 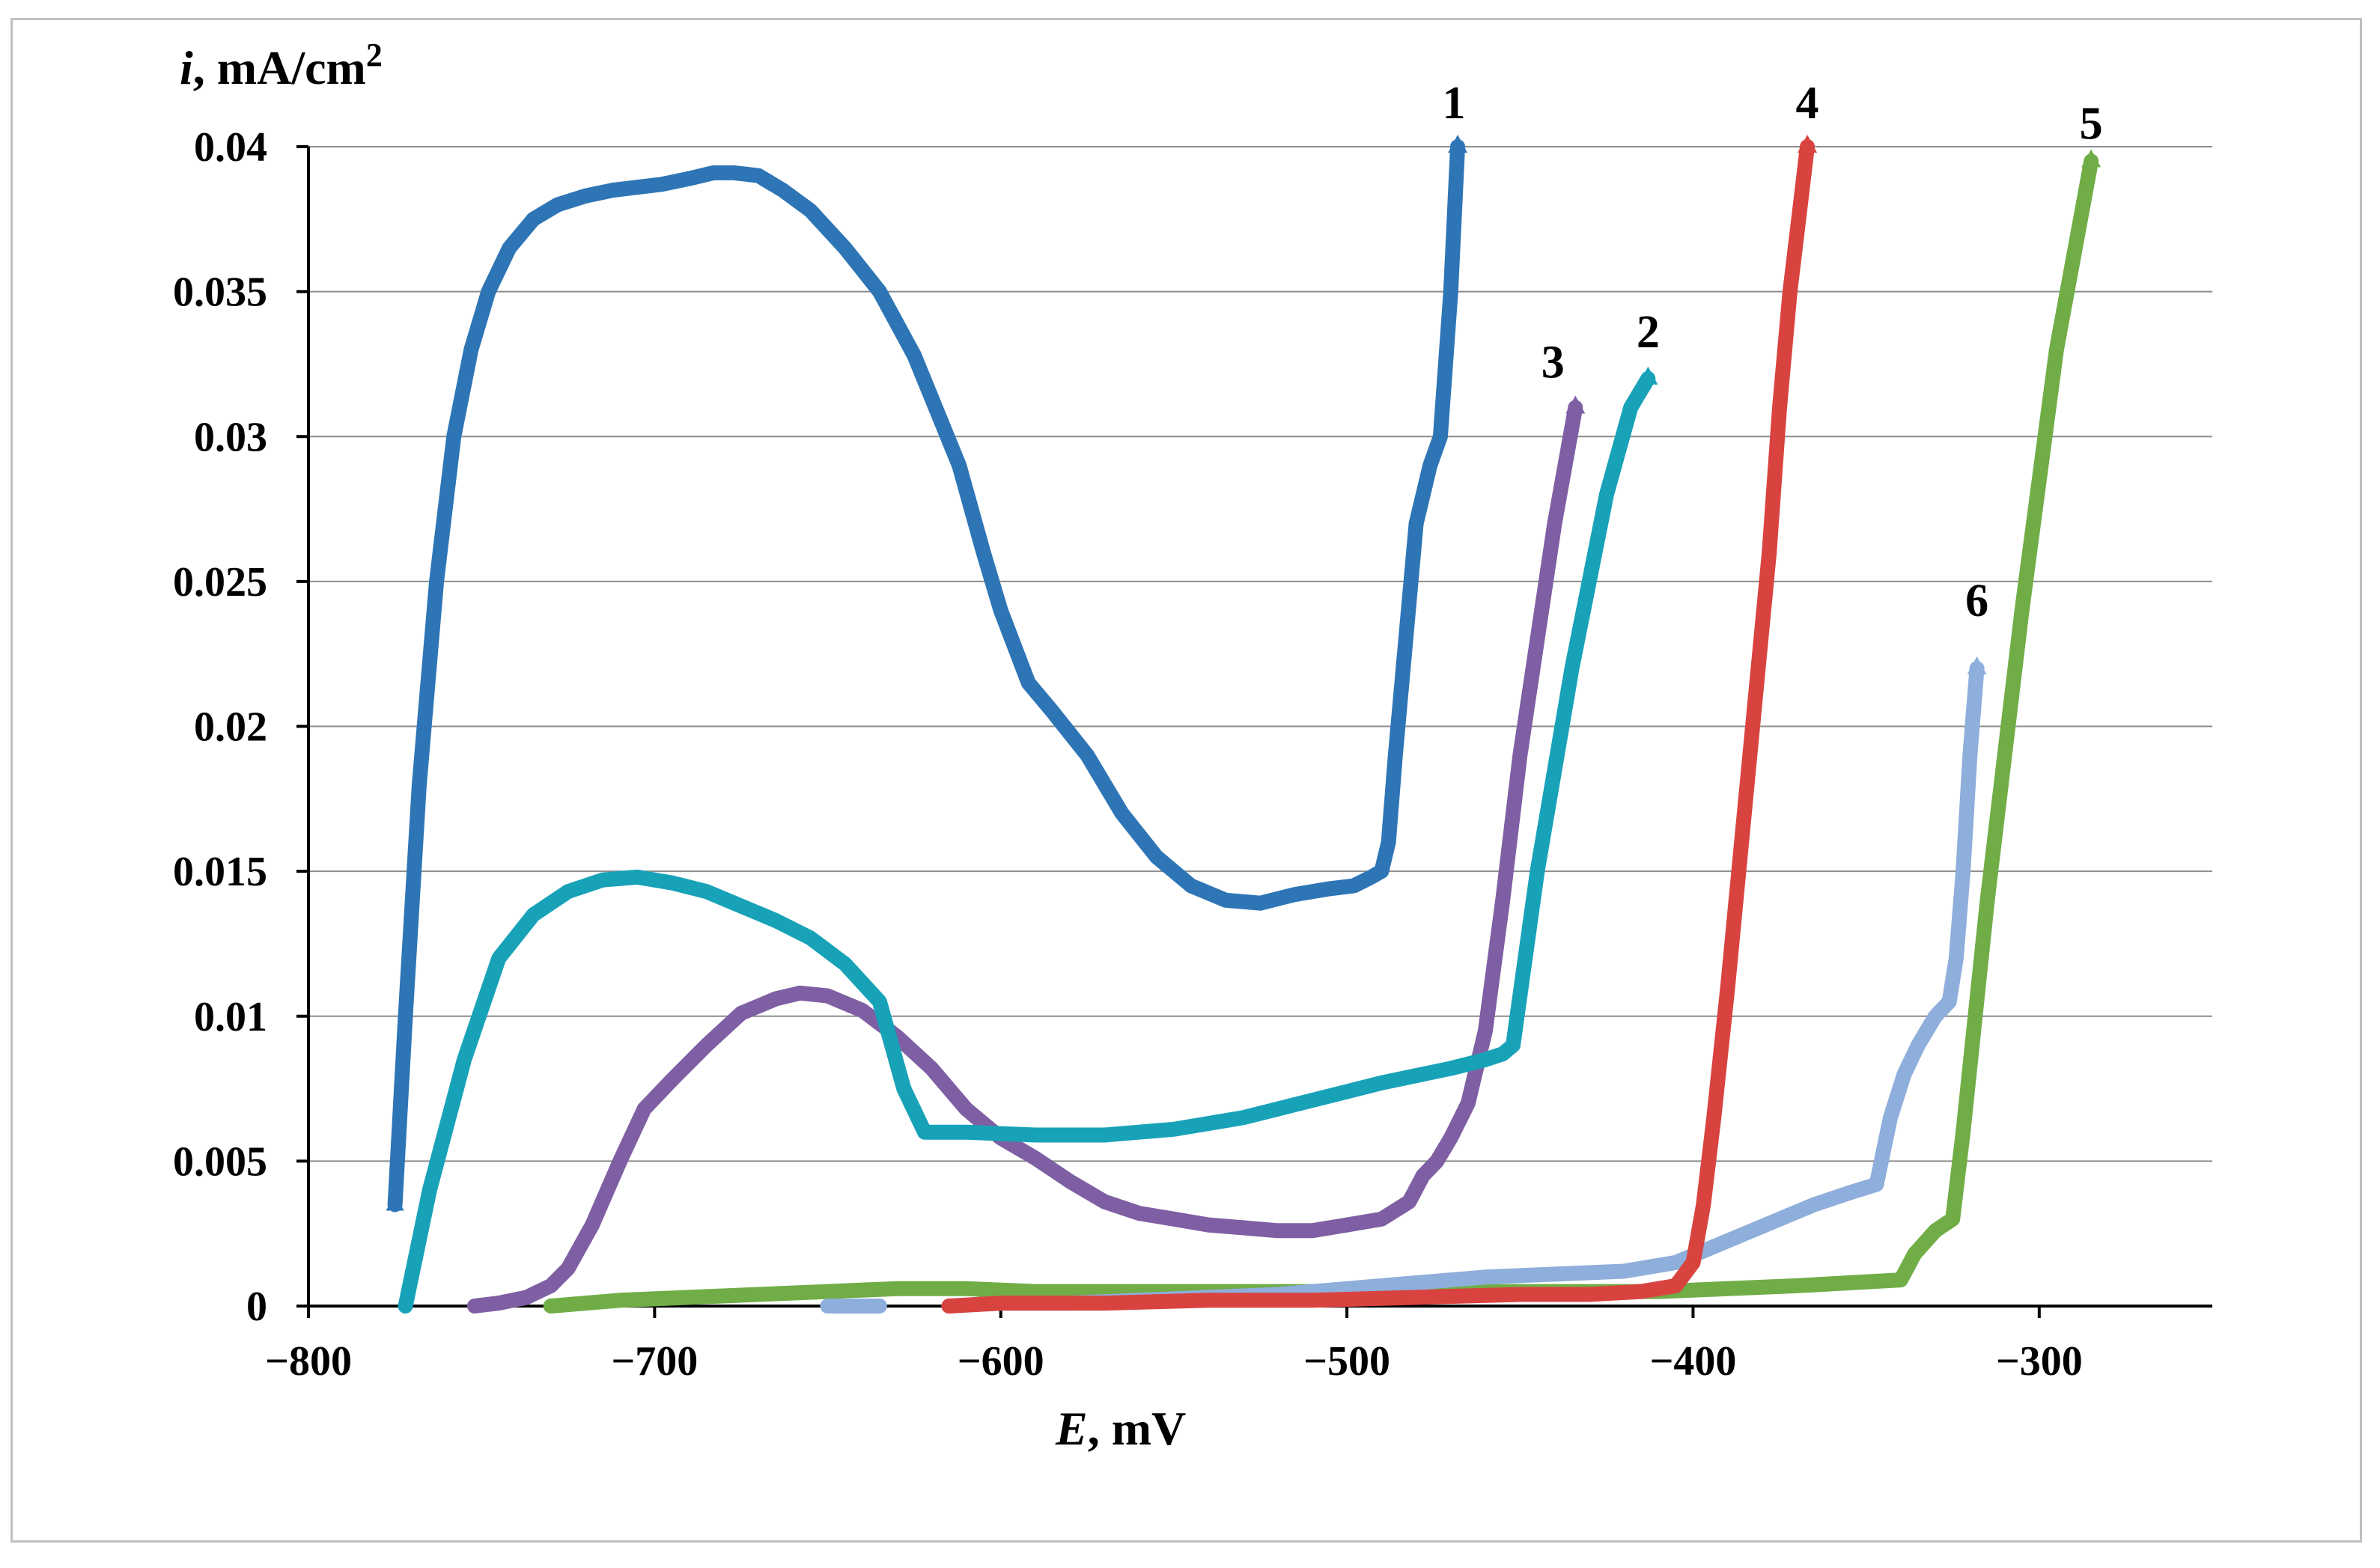 What do you see at coordinates (1976, 601) in the screenshot?
I see `curve-label-6: 6` at bounding box center [1976, 601].